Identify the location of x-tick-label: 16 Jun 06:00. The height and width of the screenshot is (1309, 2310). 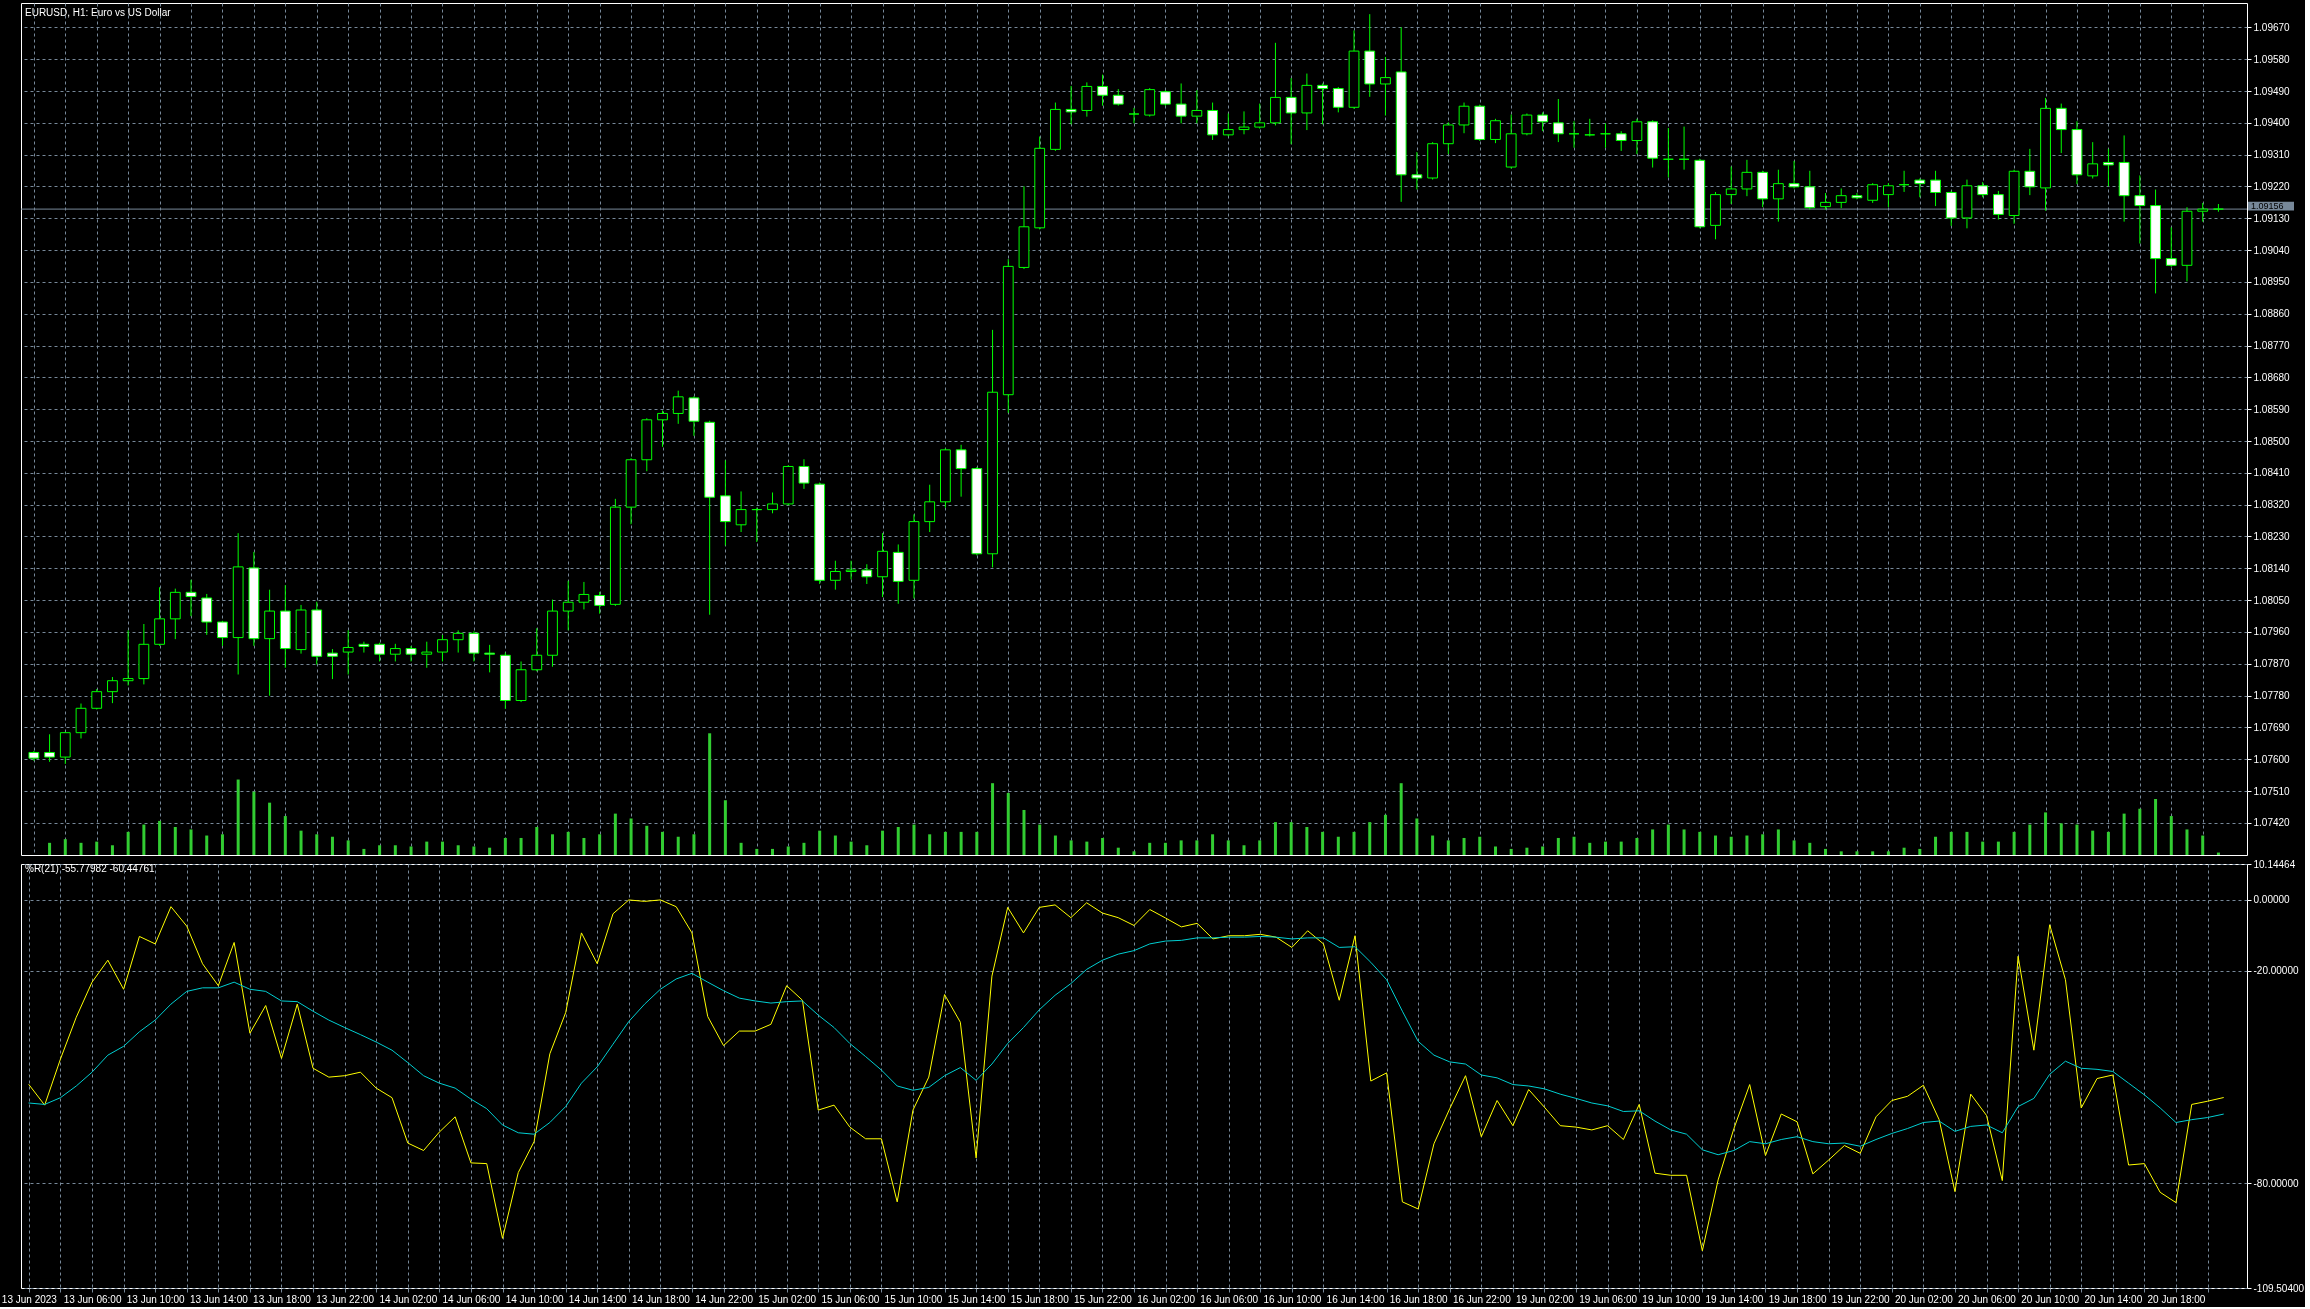
(1229, 1299).